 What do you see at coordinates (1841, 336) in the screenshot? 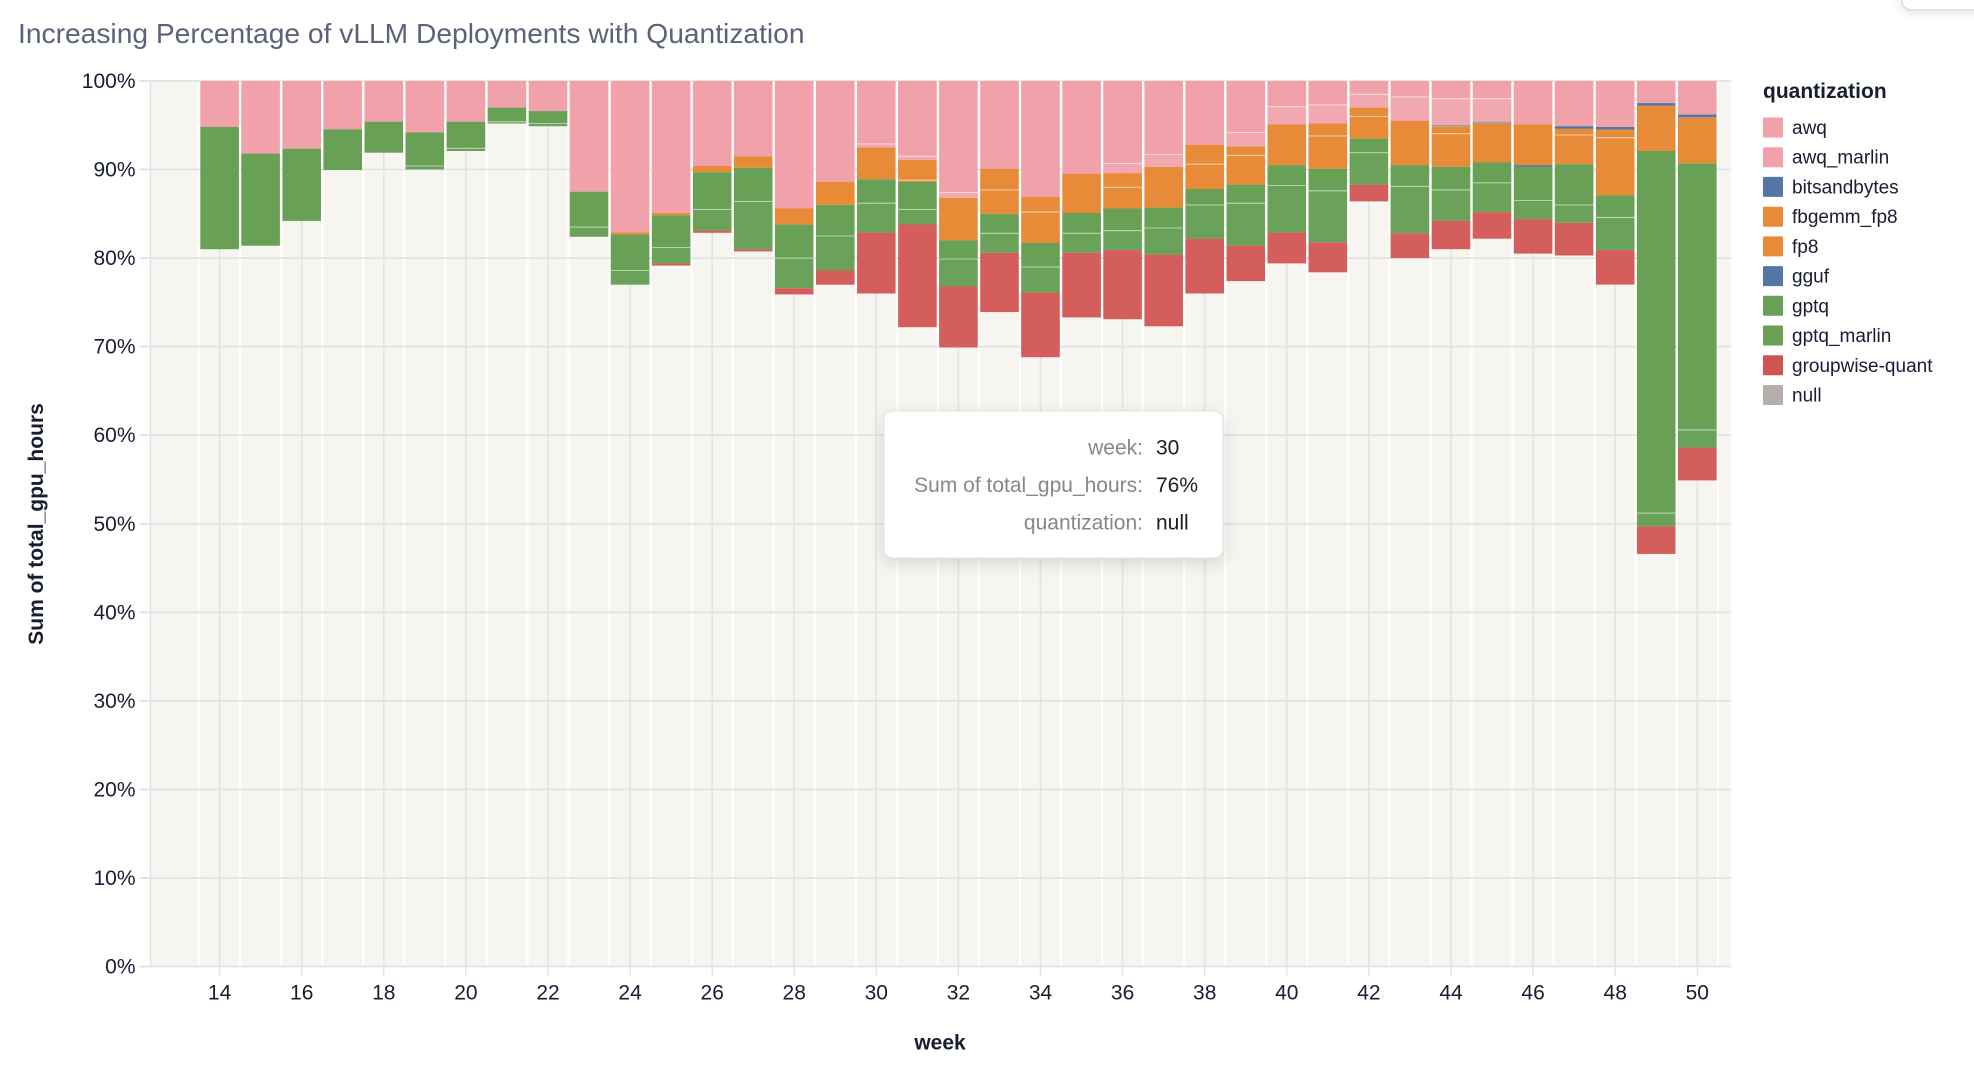
I see `svg-text: gptq_marlin` at bounding box center [1841, 336].